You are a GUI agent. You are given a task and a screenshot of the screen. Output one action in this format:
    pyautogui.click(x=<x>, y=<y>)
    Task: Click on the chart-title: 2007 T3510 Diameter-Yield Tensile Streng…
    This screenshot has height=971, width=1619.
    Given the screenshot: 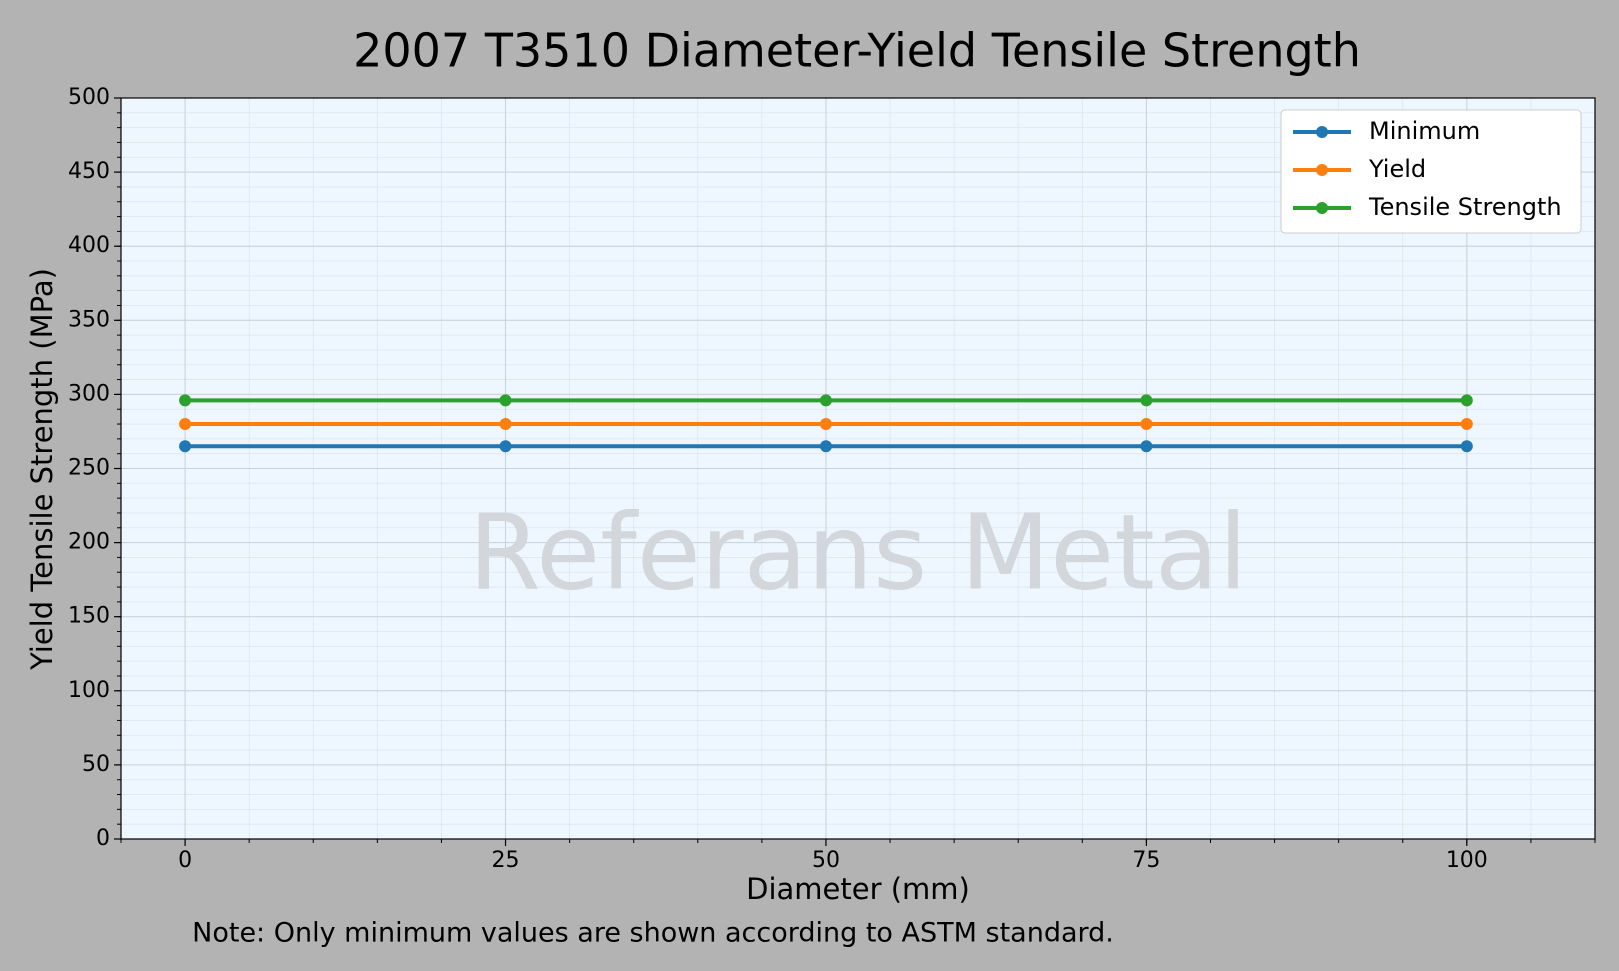 What is the action you would take?
    pyautogui.click(x=857, y=51)
    